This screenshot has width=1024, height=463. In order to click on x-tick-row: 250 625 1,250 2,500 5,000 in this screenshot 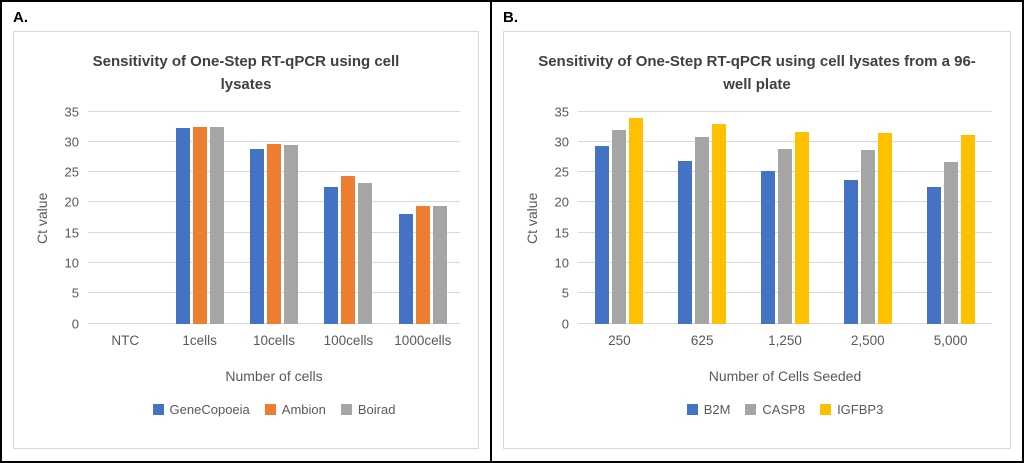, I will do `click(785, 340)`.